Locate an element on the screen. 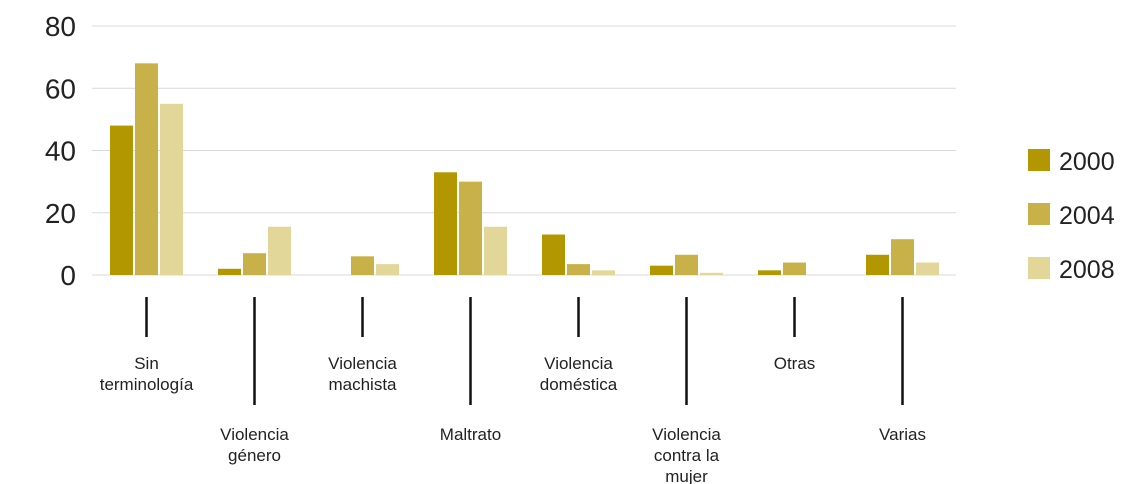  y-tick-label: 20 is located at coordinates (60, 213).